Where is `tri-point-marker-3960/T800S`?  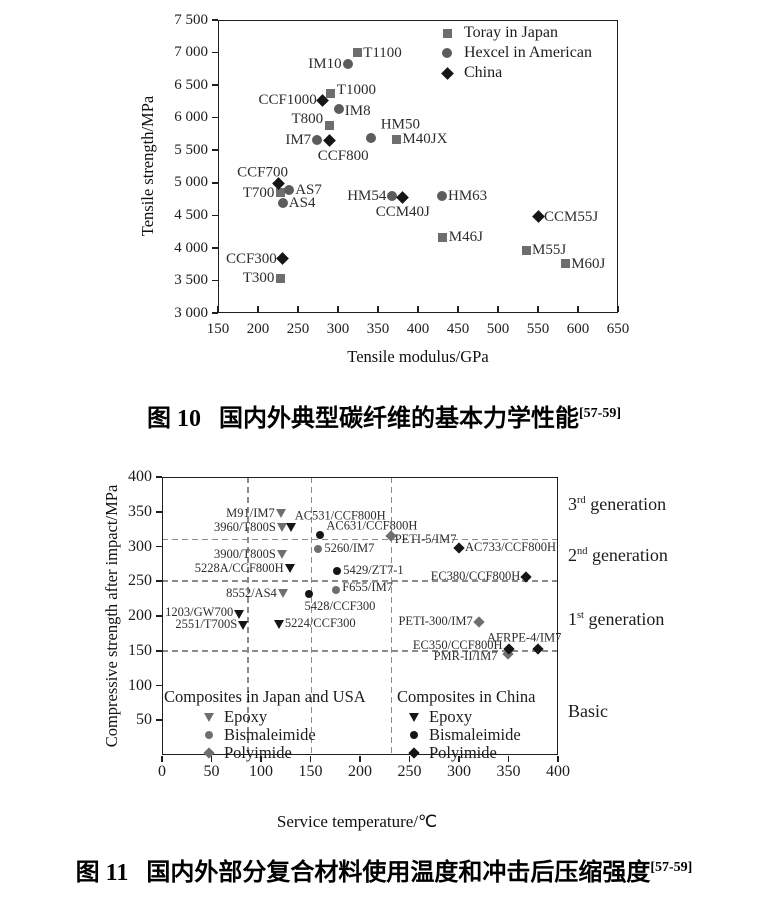
tri-point-marker-3960/T800S is located at coordinates (281, 528).